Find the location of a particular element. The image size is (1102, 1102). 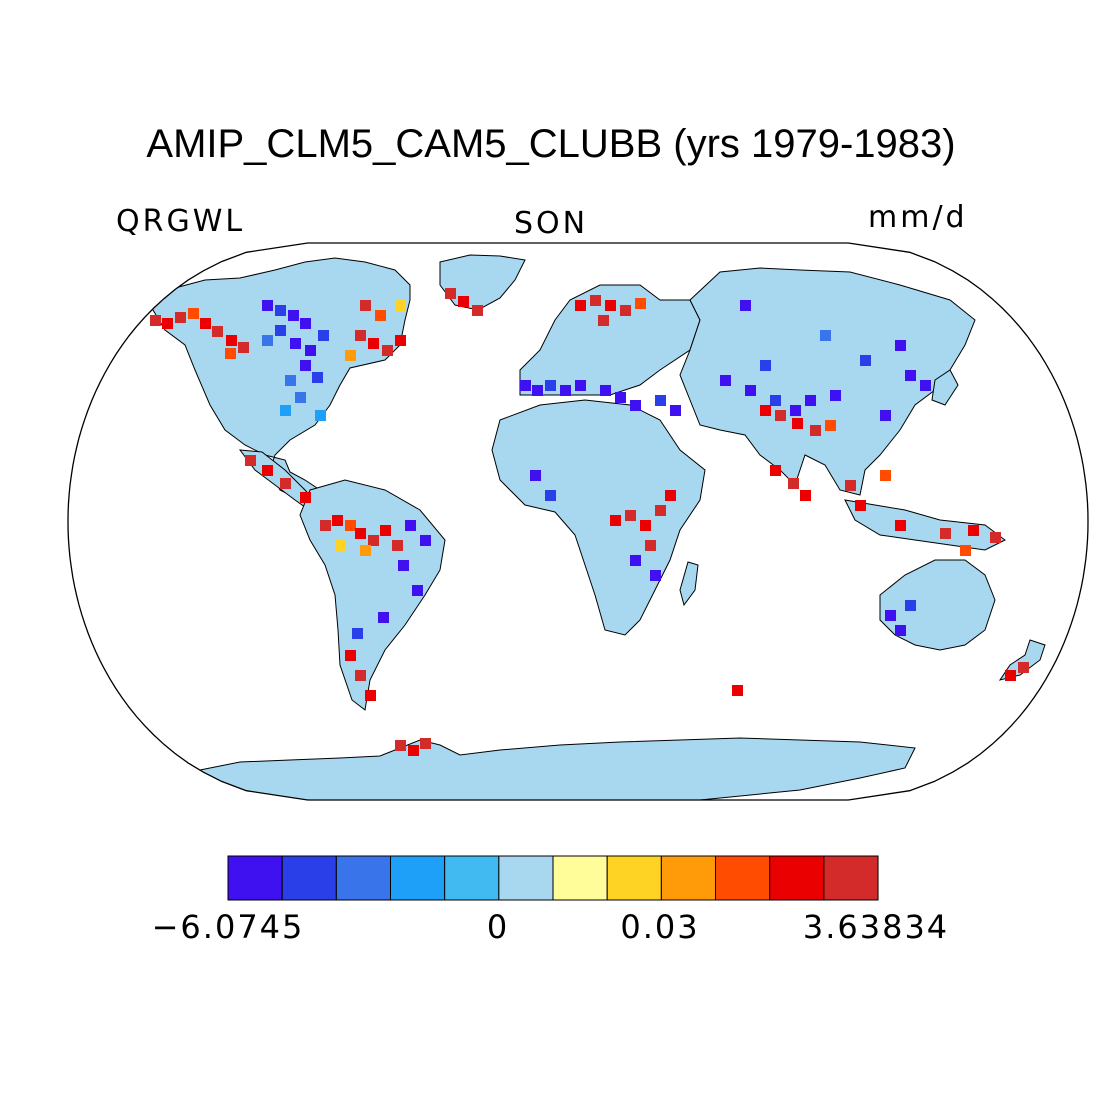

colorbar-label-zero: 0 is located at coordinates (498, 927).